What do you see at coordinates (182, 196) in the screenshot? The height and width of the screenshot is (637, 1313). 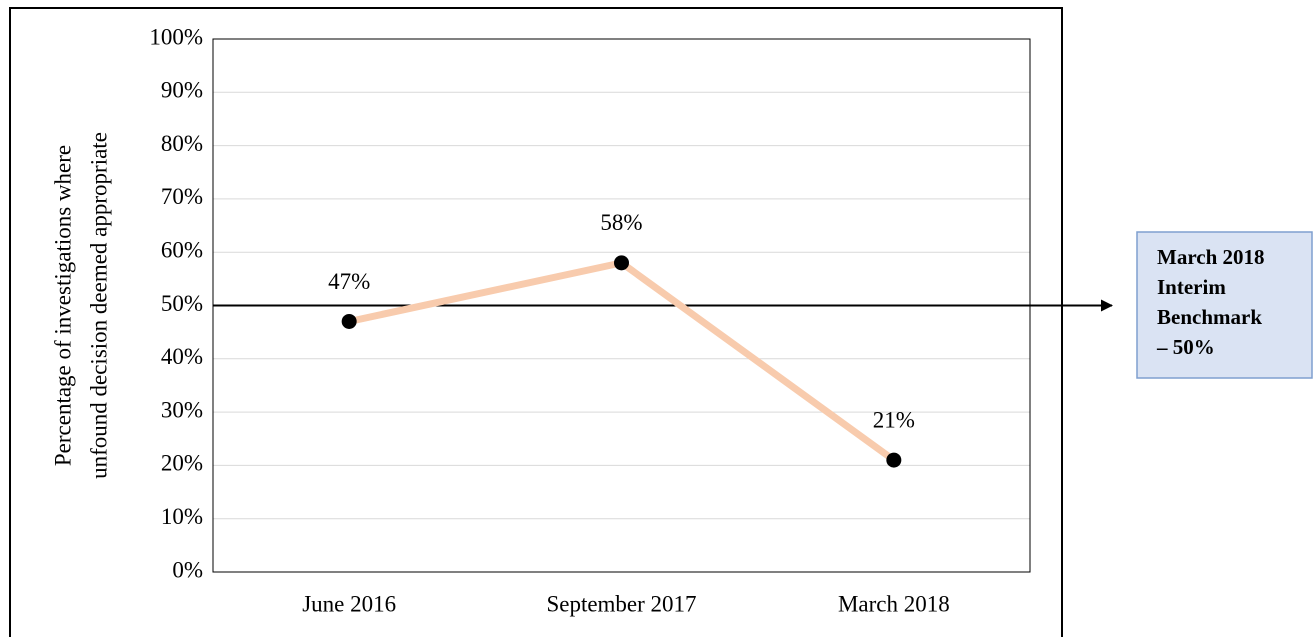 I see `y-tick-label: 70%` at bounding box center [182, 196].